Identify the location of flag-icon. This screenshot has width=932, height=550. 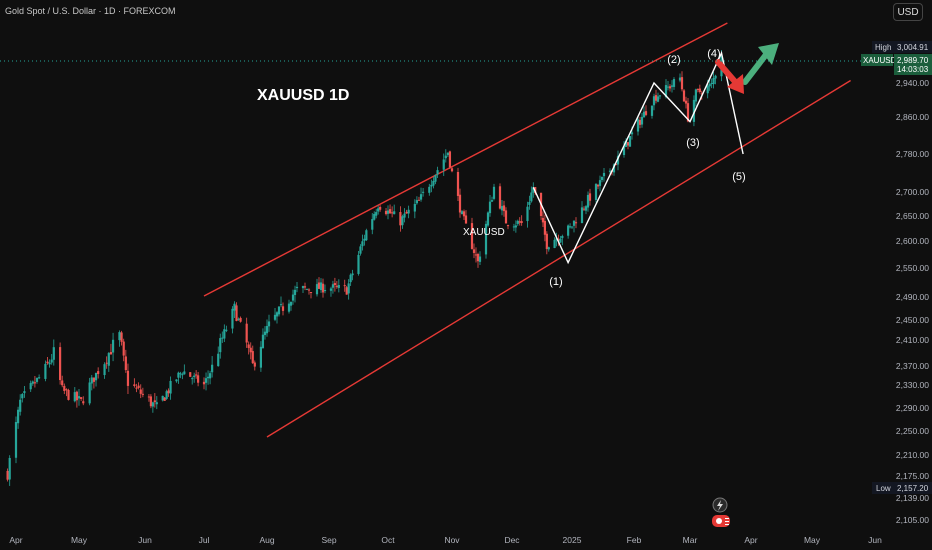
(721, 521).